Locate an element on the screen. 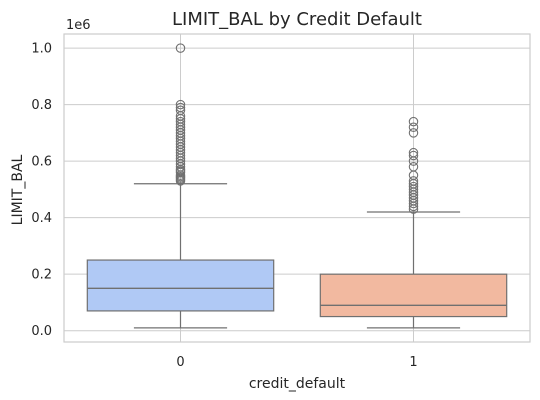  y-tick-label: 0.8 is located at coordinates (41, 105).